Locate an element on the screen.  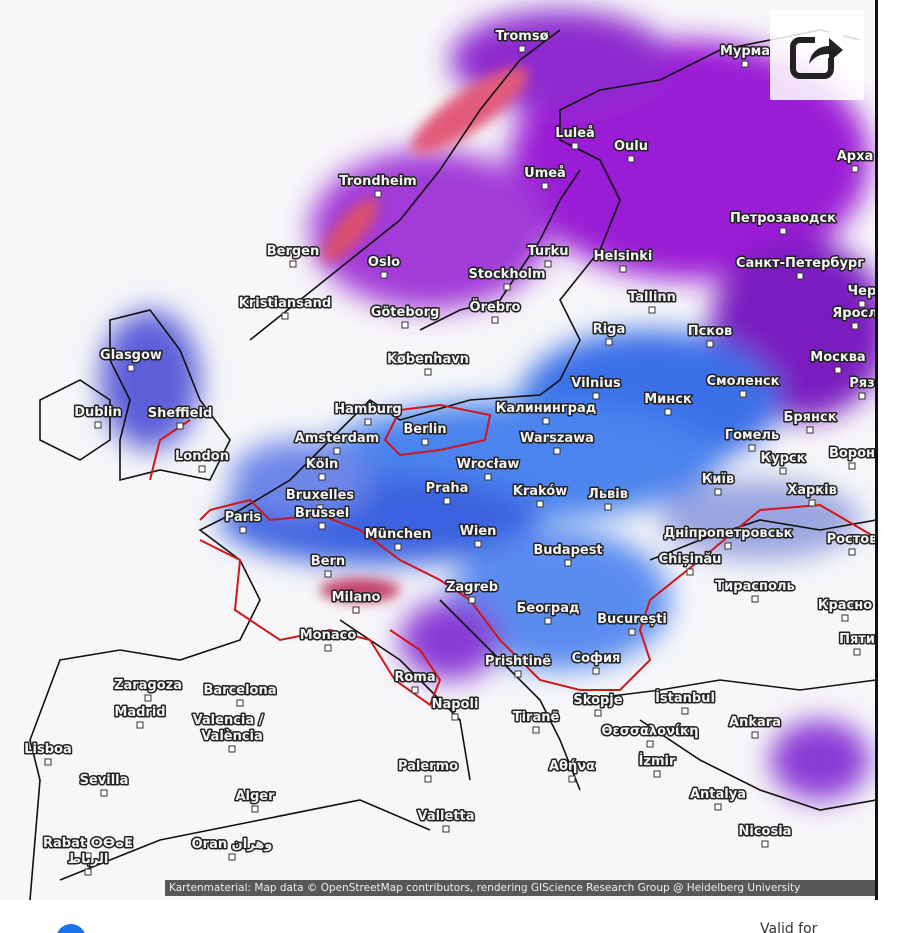
city-label: İstanbul is located at coordinates (685, 698).